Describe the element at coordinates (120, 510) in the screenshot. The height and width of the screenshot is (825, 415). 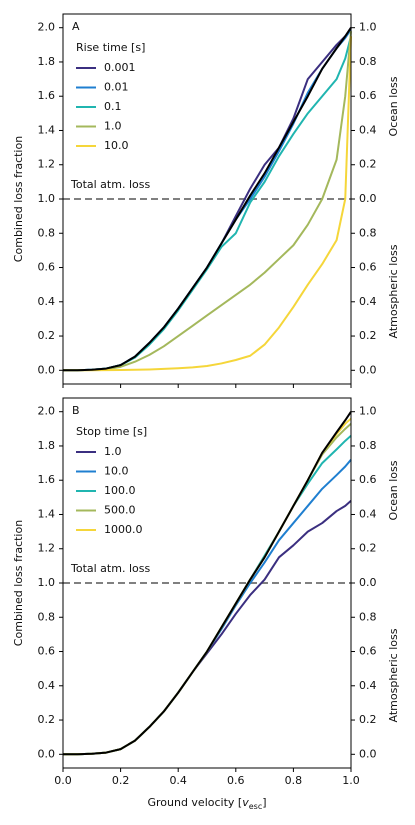
I see `legend-label: 500.0` at that location.